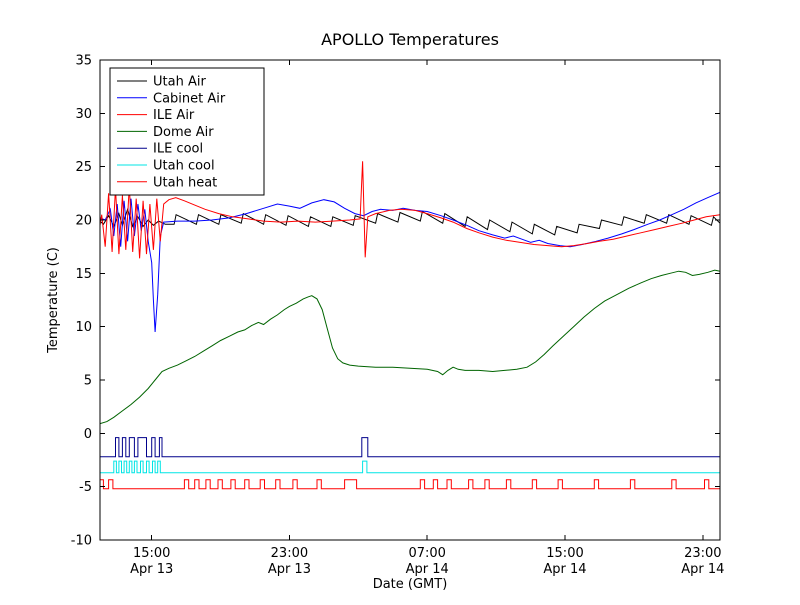  What do you see at coordinates (185, 182) in the screenshot?
I see `legend-label: Utah heat` at bounding box center [185, 182].